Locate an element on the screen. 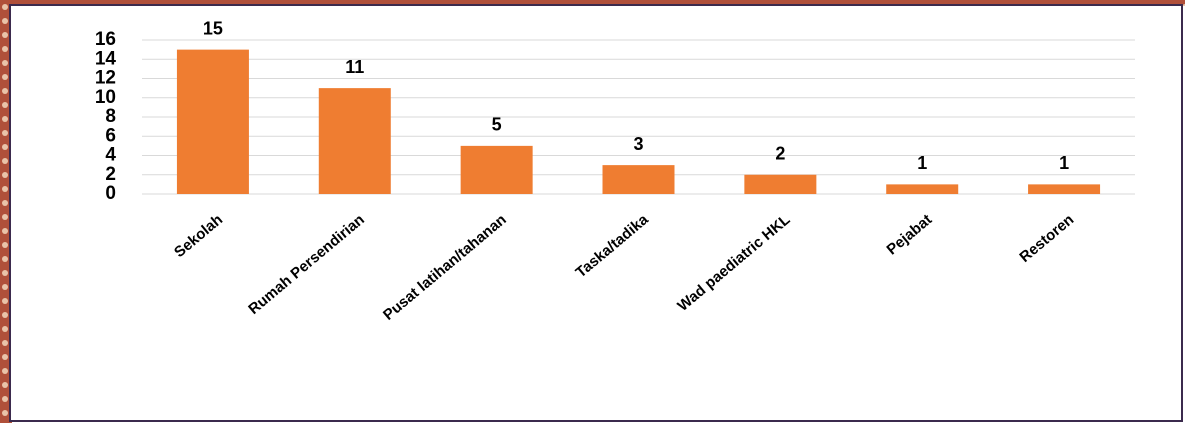  y-tick-label: 0 is located at coordinates (110, 193).